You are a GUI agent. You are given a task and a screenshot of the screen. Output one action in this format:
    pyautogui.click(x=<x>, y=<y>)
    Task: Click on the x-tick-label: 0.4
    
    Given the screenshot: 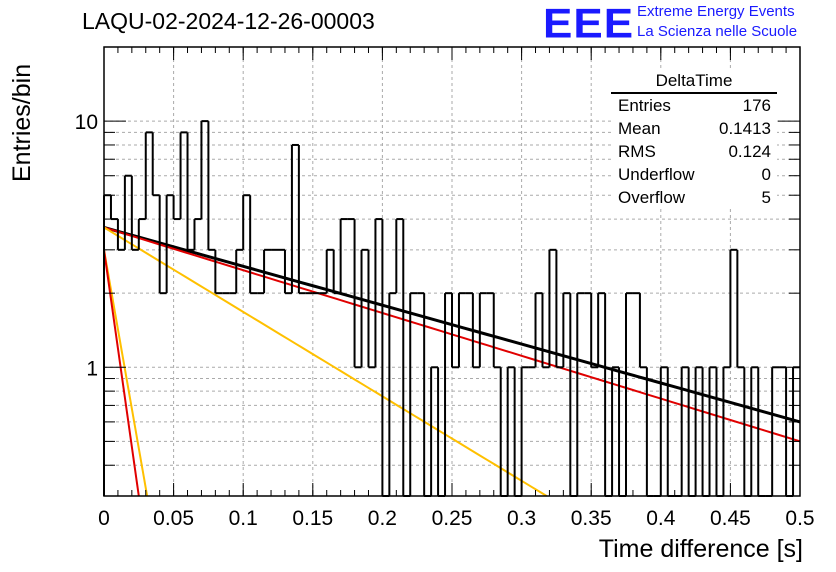 What is the action you would take?
    pyautogui.click(x=661, y=518)
    